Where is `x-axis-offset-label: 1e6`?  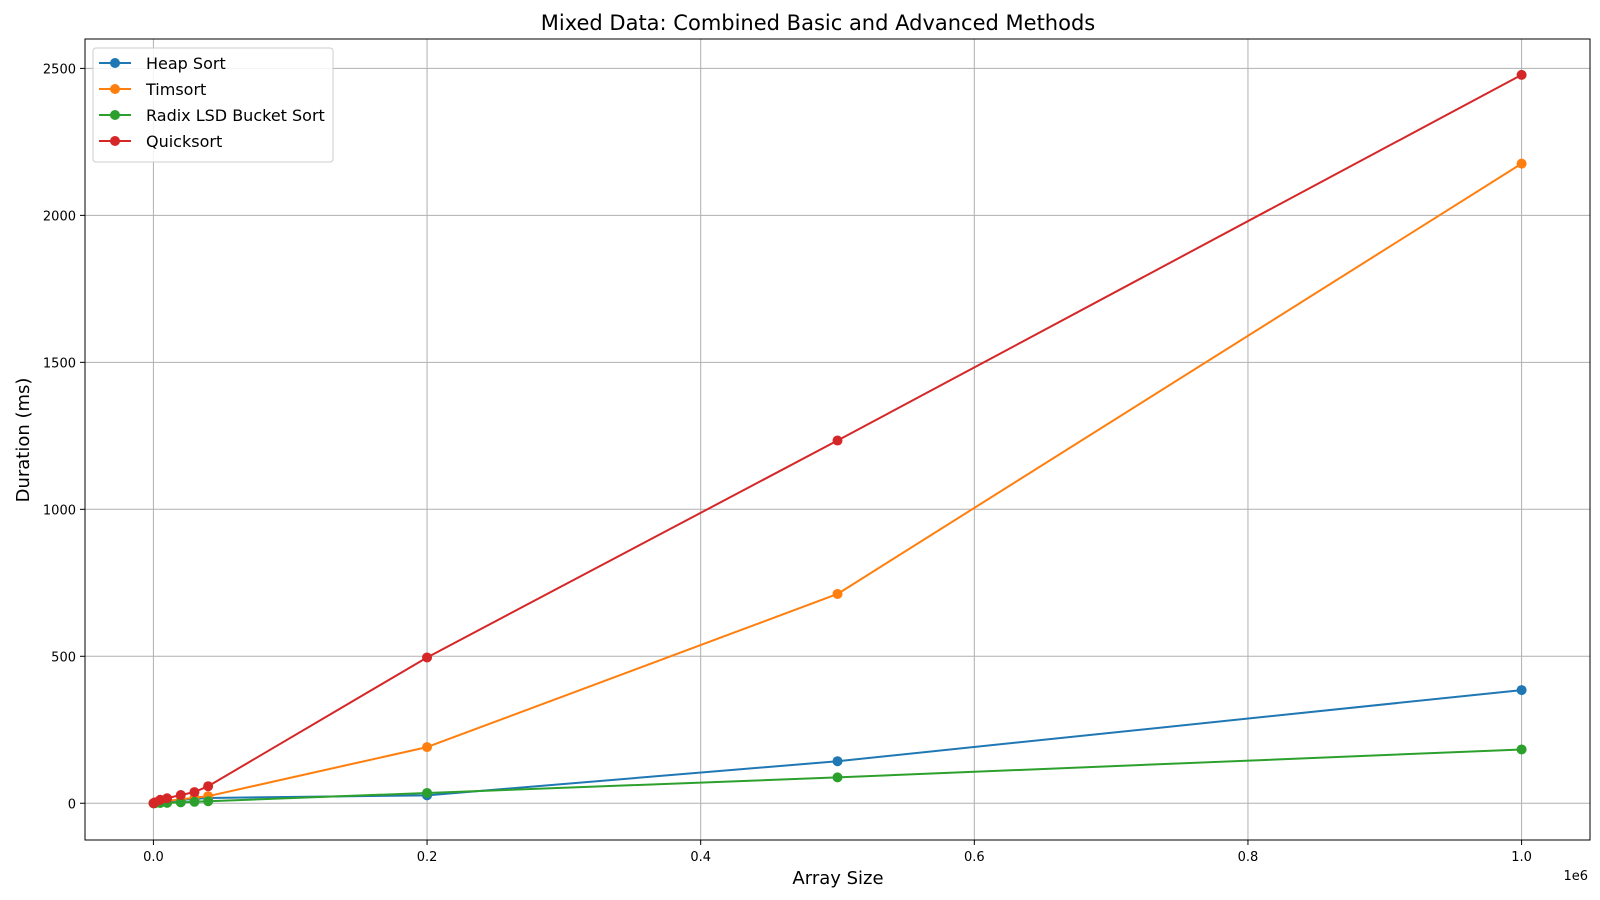
x-axis-offset-label: 1e6 is located at coordinates (1575, 876).